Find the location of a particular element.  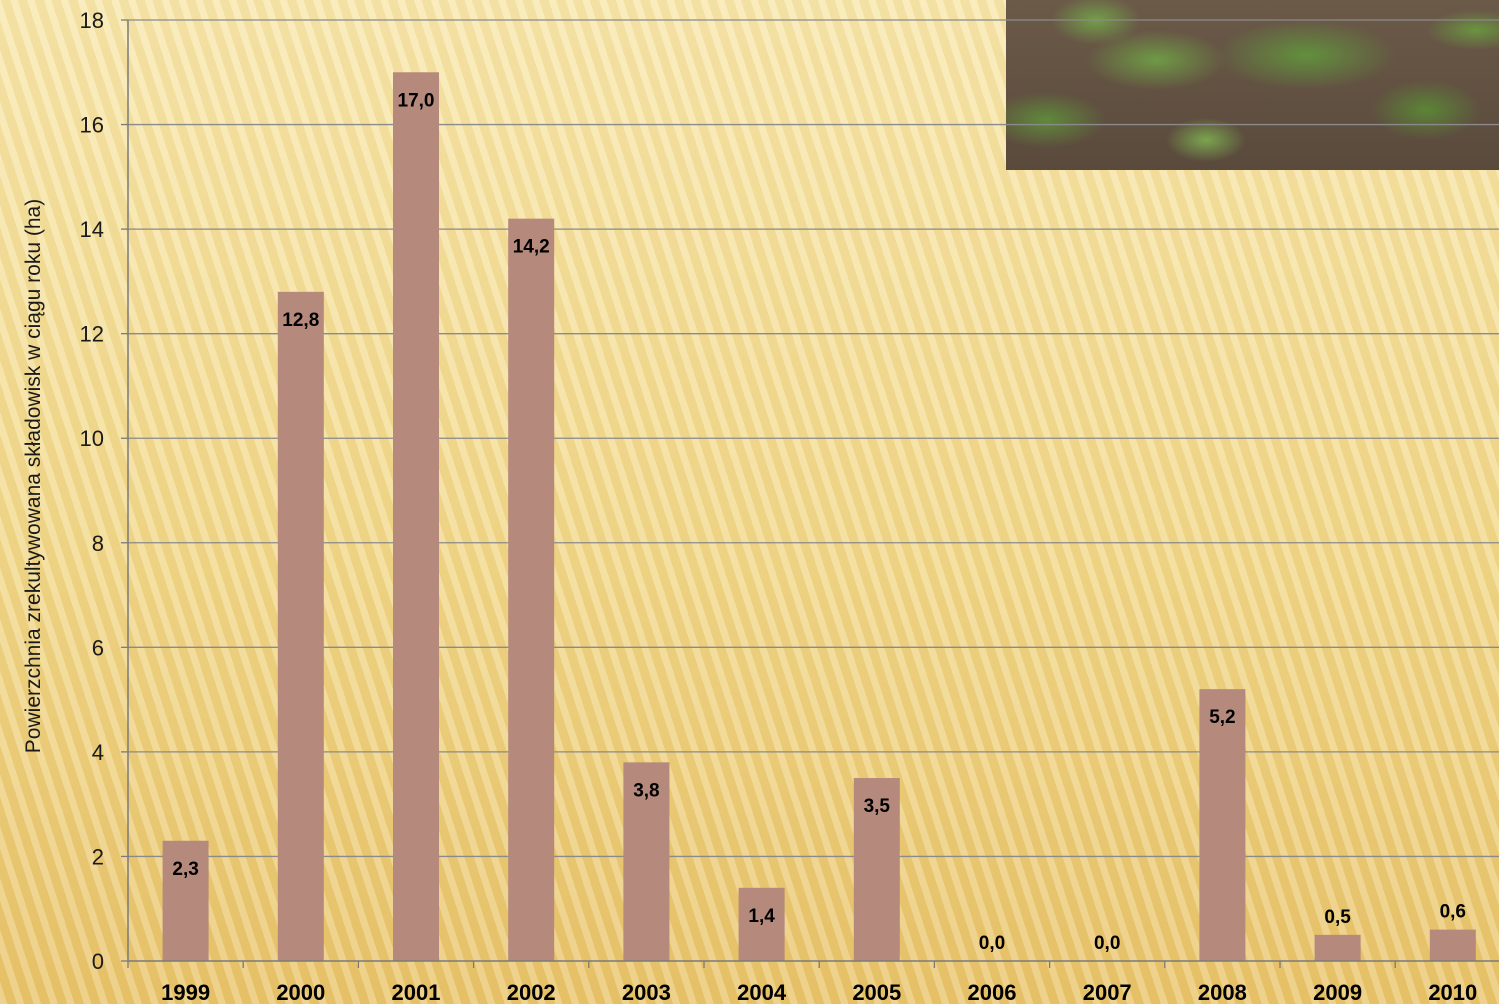

x-tick-label: 2003 is located at coordinates (646, 992).